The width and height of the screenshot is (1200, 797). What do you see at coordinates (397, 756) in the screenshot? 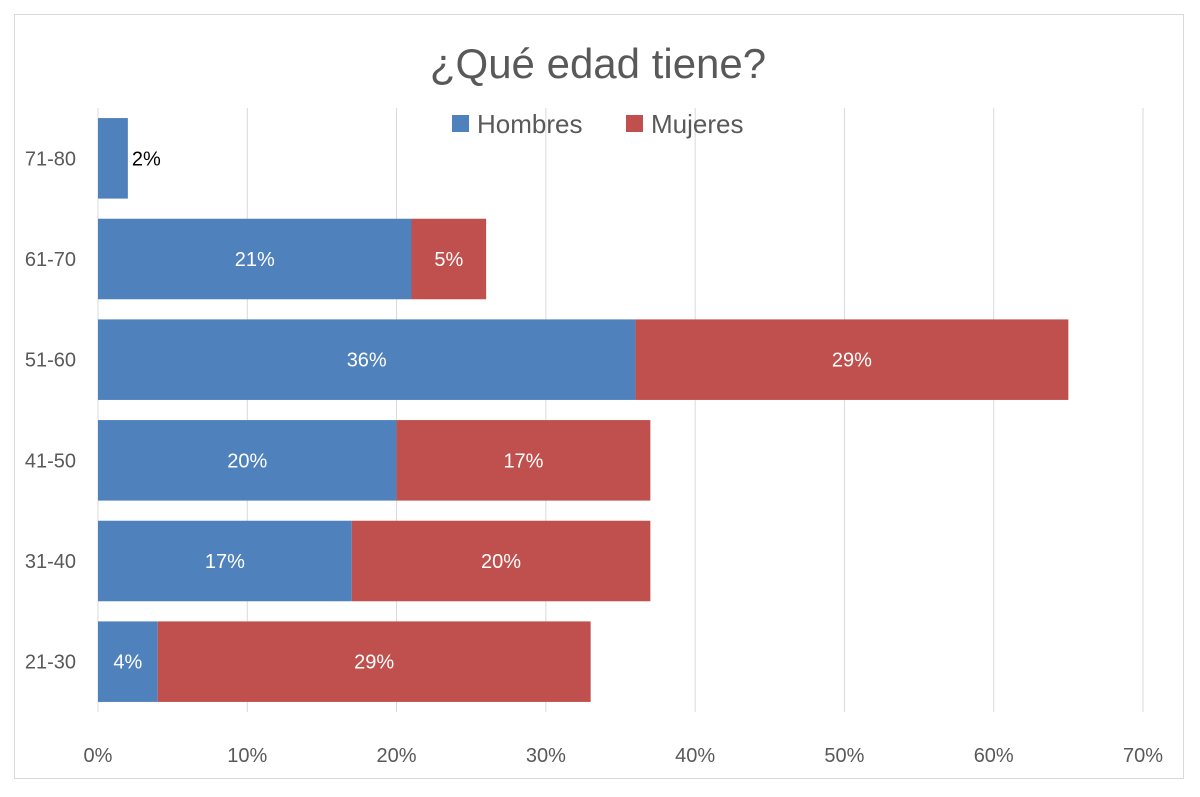
I see `x-tick-label: 20%` at bounding box center [397, 756].